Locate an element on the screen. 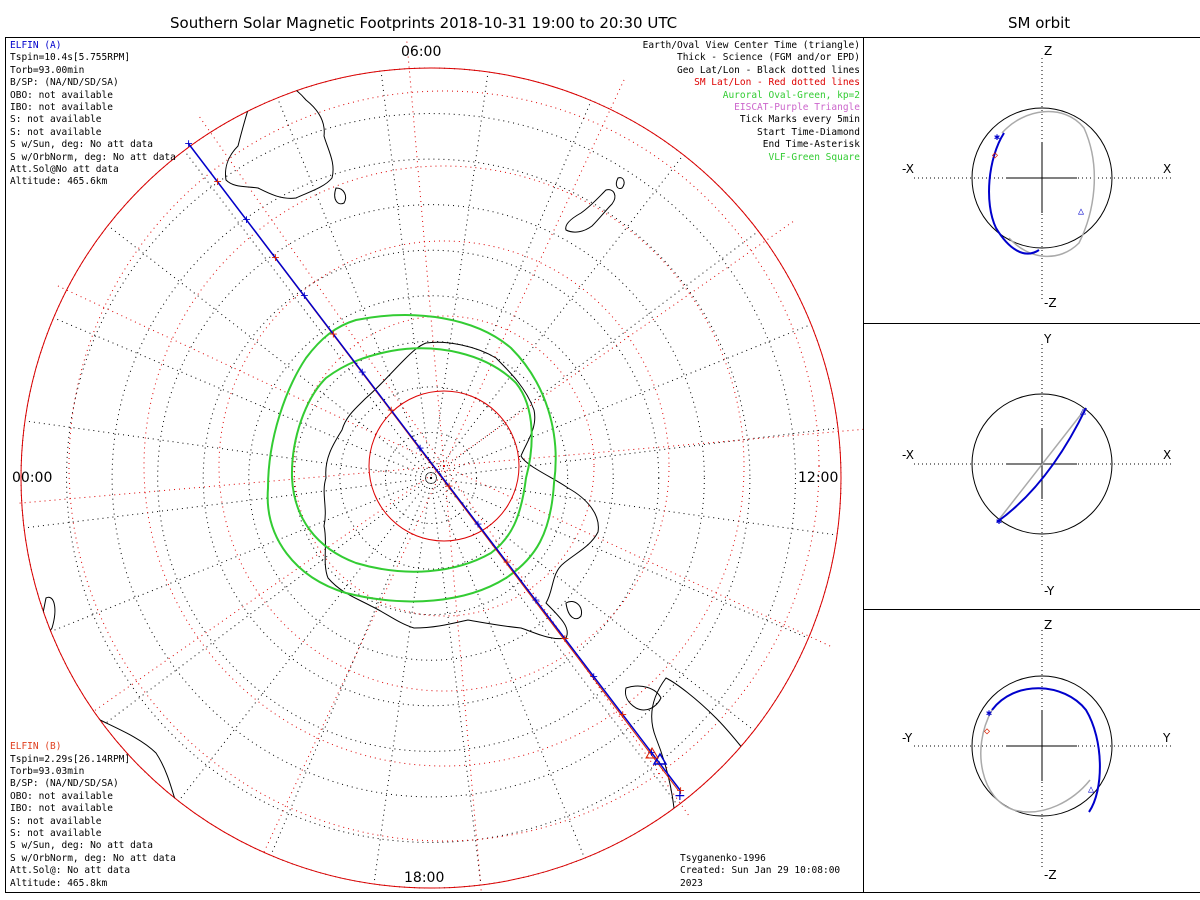  elfin-a-info-line: IBO: not available is located at coordinates (61, 108).